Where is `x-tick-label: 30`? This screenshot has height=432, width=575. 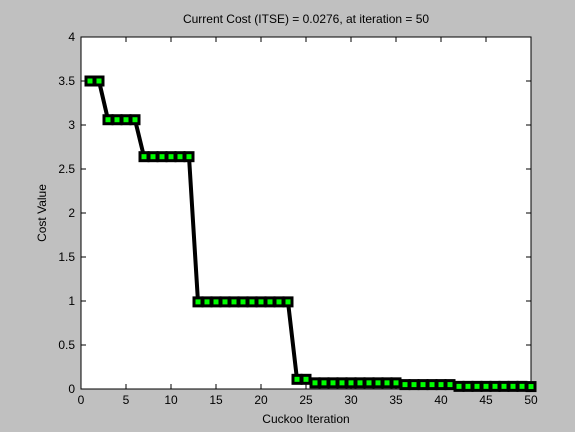
x-tick-label: 30 is located at coordinates (351, 400).